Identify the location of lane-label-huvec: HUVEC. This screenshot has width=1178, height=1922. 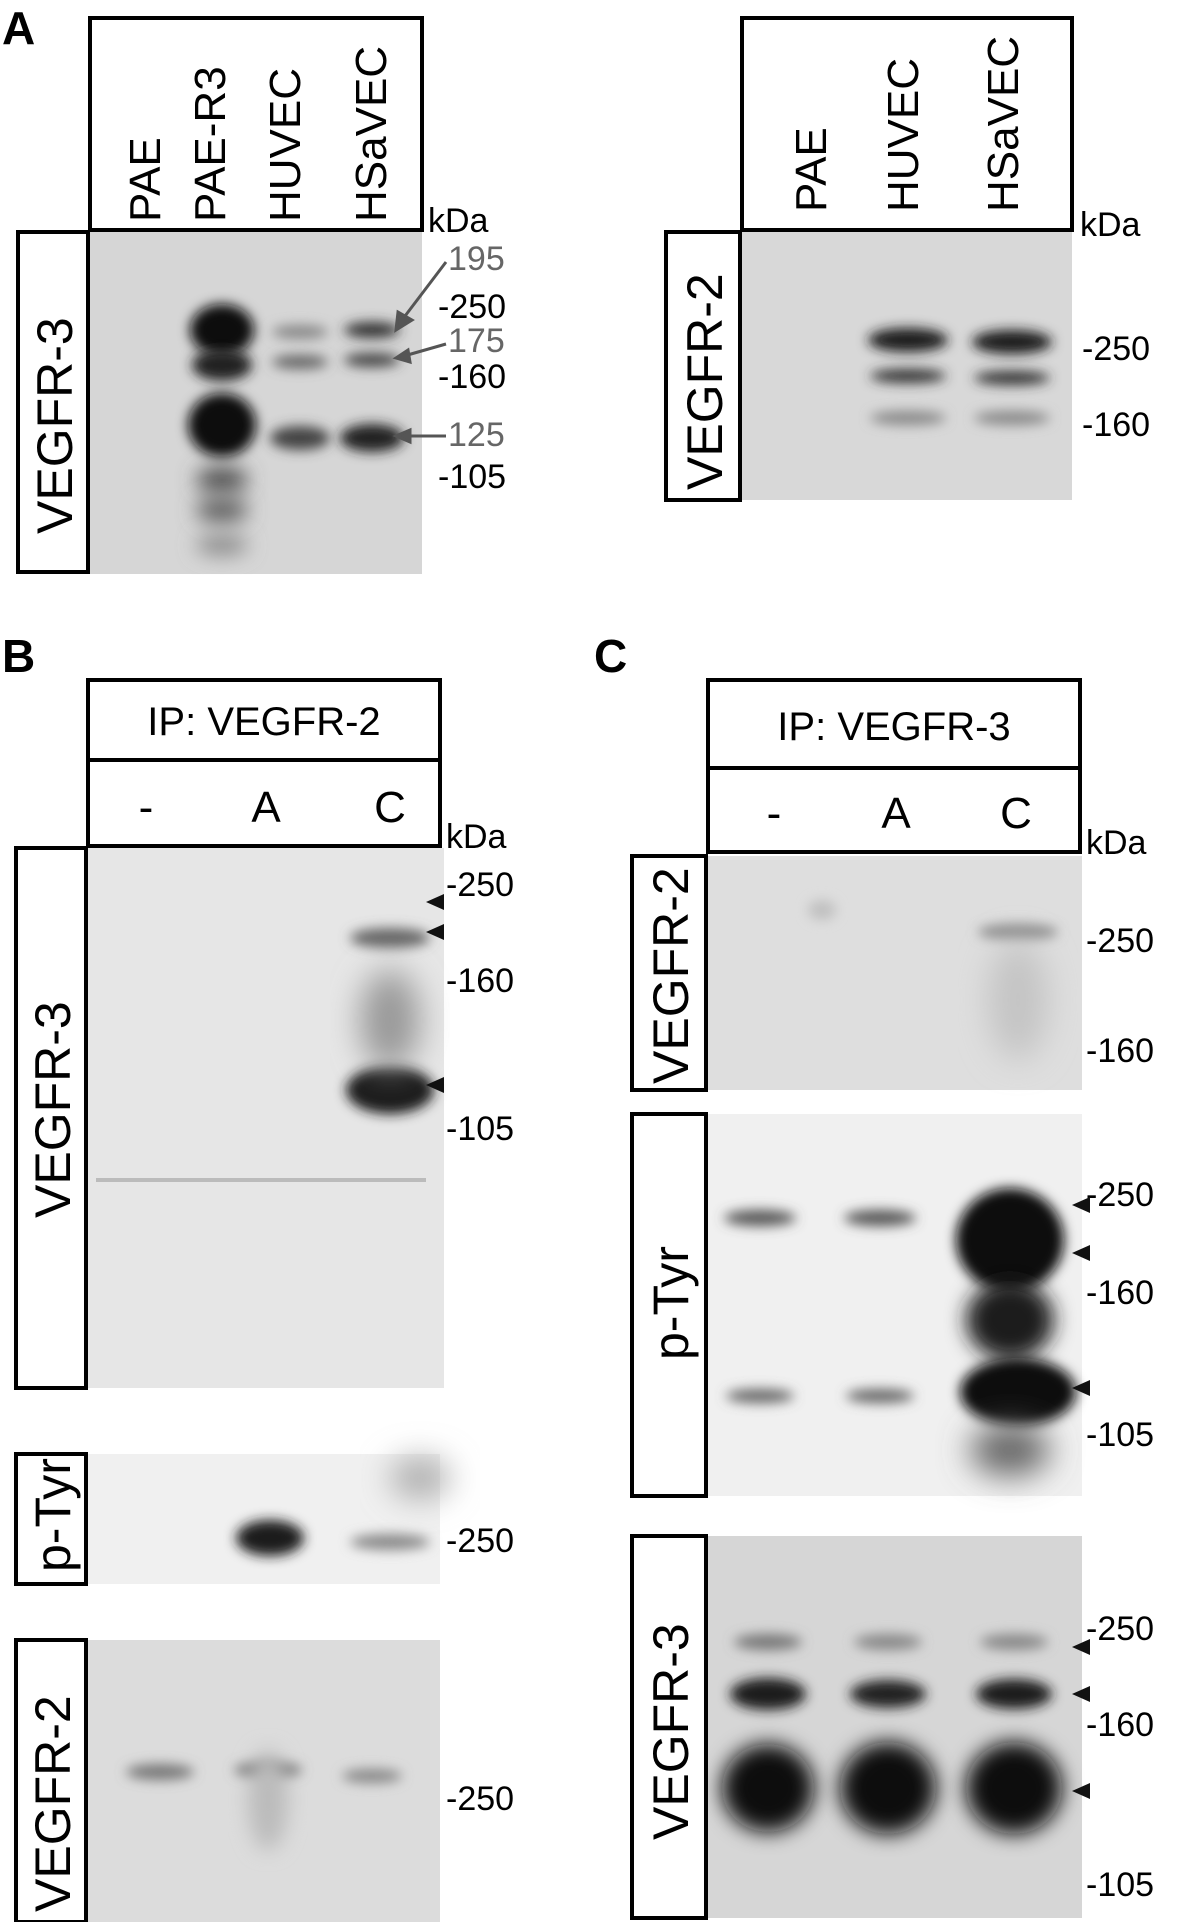
(285, 145).